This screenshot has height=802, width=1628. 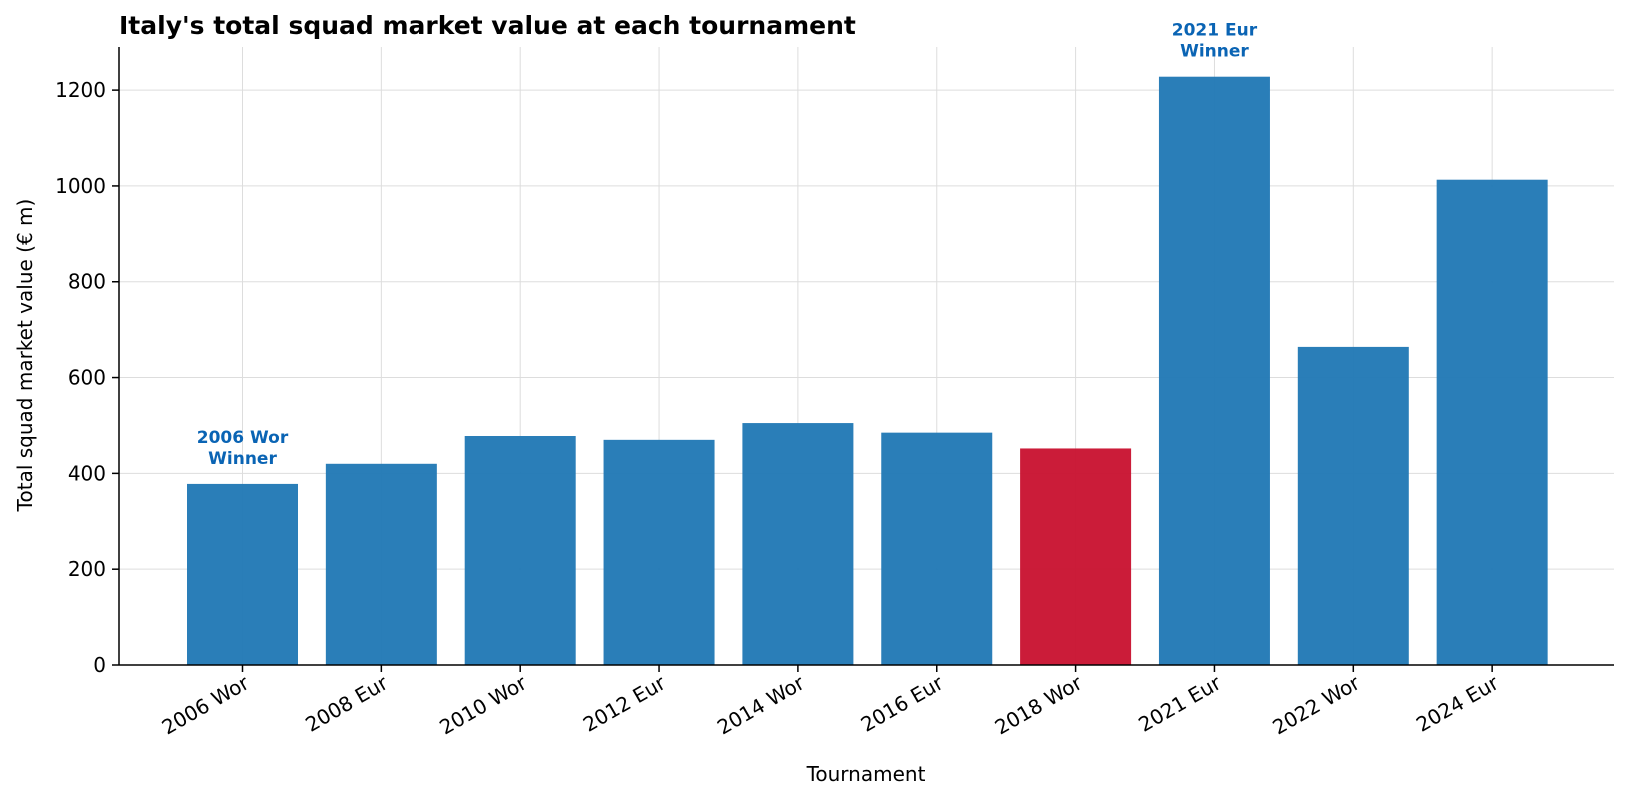 What do you see at coordinates (242, 574) in the screenshot?
I see `bar-2006-wor` at bounding box center [242, 574].